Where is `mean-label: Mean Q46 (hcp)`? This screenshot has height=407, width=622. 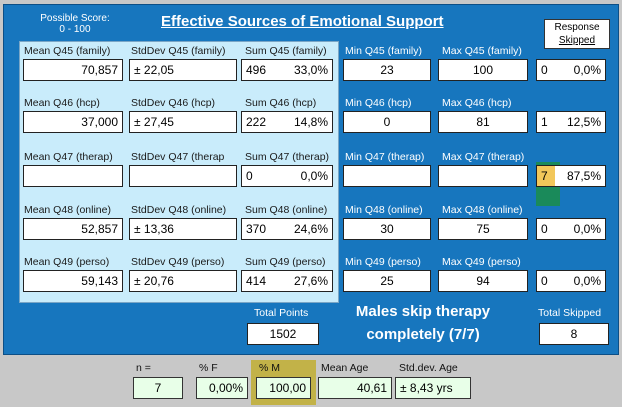 mean-label: Mean Q46 (hcp) is located at coordinates (62, 103).